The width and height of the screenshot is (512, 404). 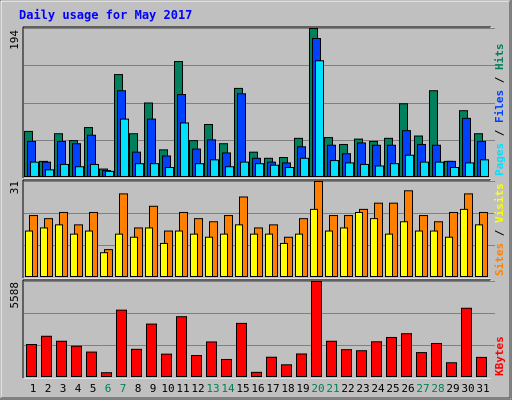 What do you see at coordinates (302, 388) in the screenshot?
I see `day-label: 19` at bounding box center [302, 388].